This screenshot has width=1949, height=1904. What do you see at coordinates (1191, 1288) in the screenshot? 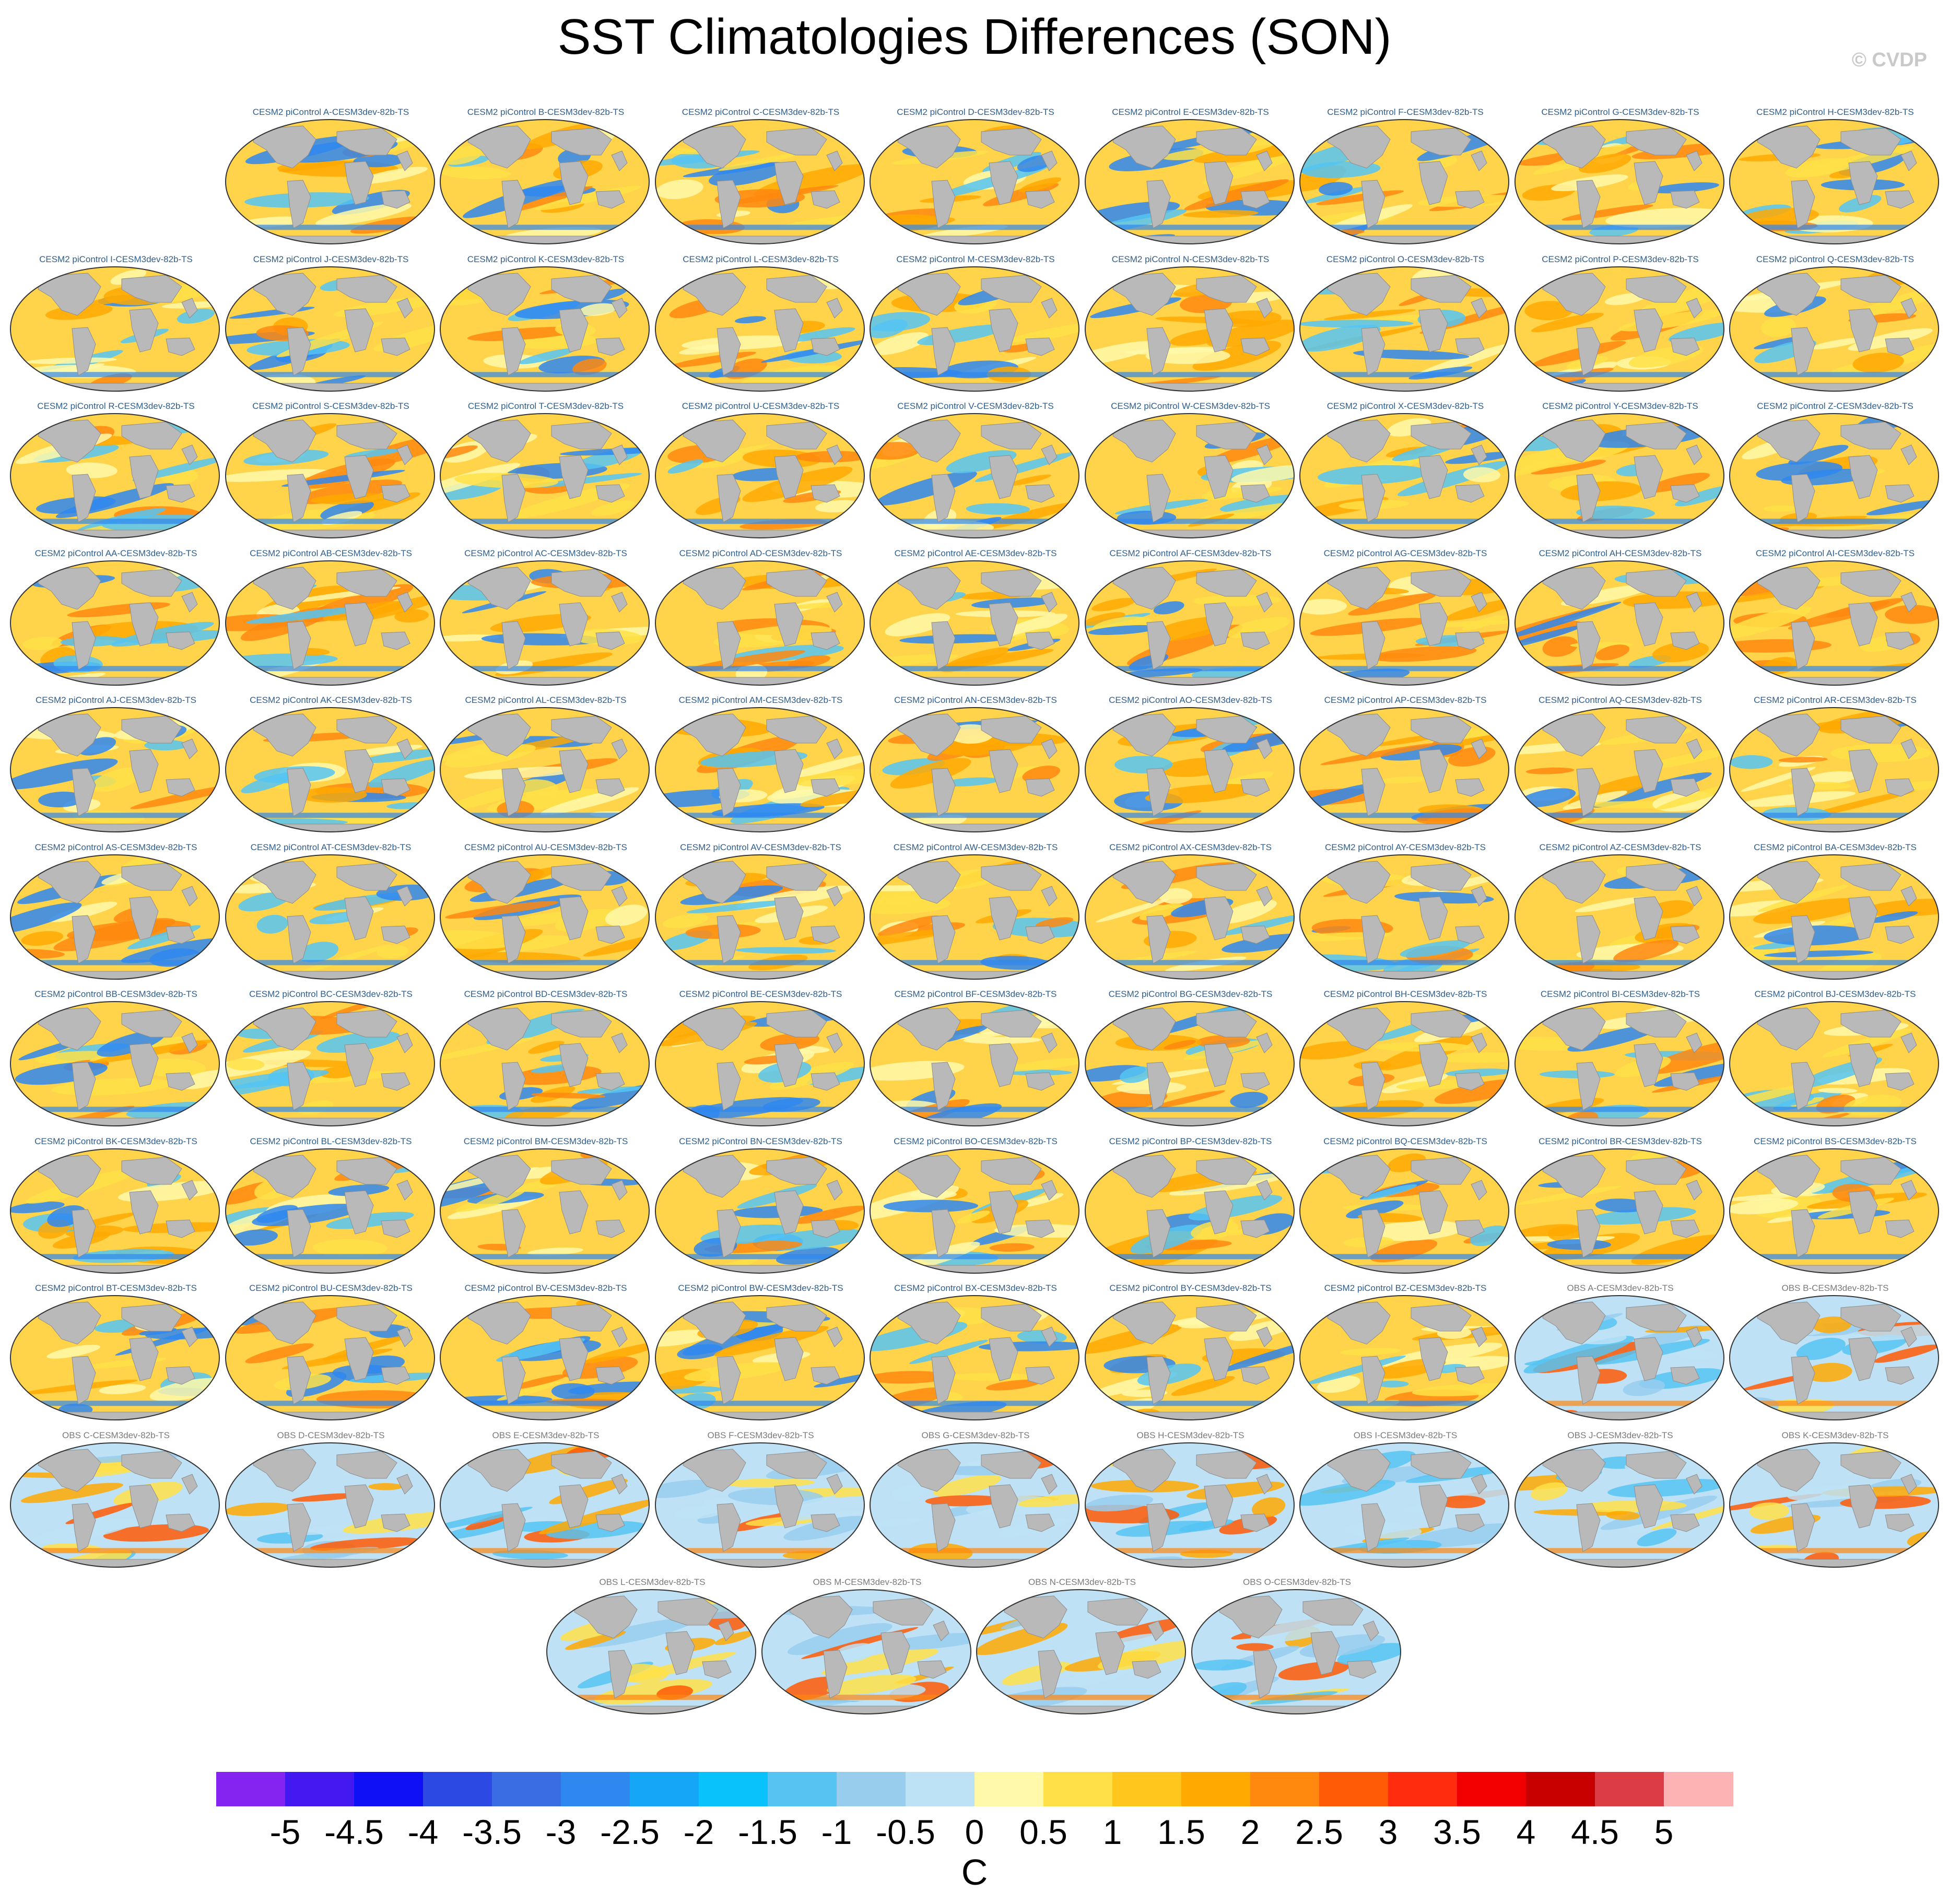
I see `panel-title: CESM2 piControl BY-CESM3dev-82b-TS` at bounding box center [1191, 1288].